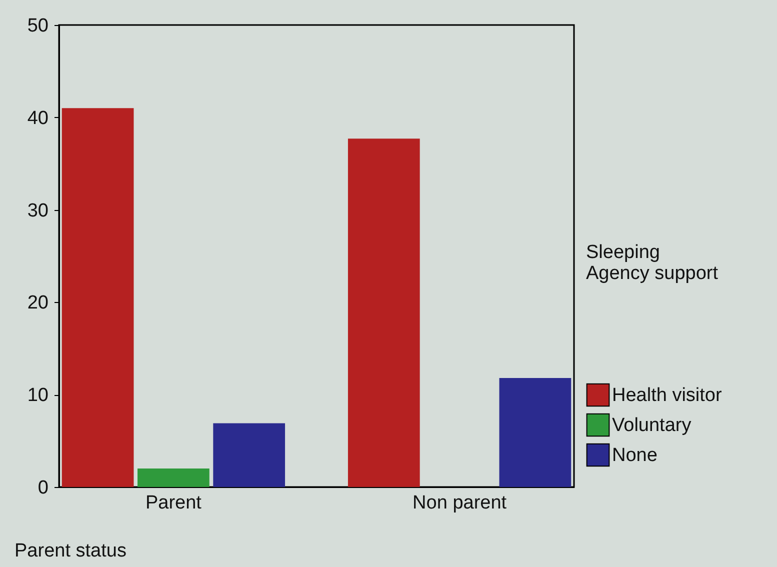  What do you see at coordinates (37, 395) in the screenshot?
I see `y-tick-label: 10` at bounding box center [37, 395].